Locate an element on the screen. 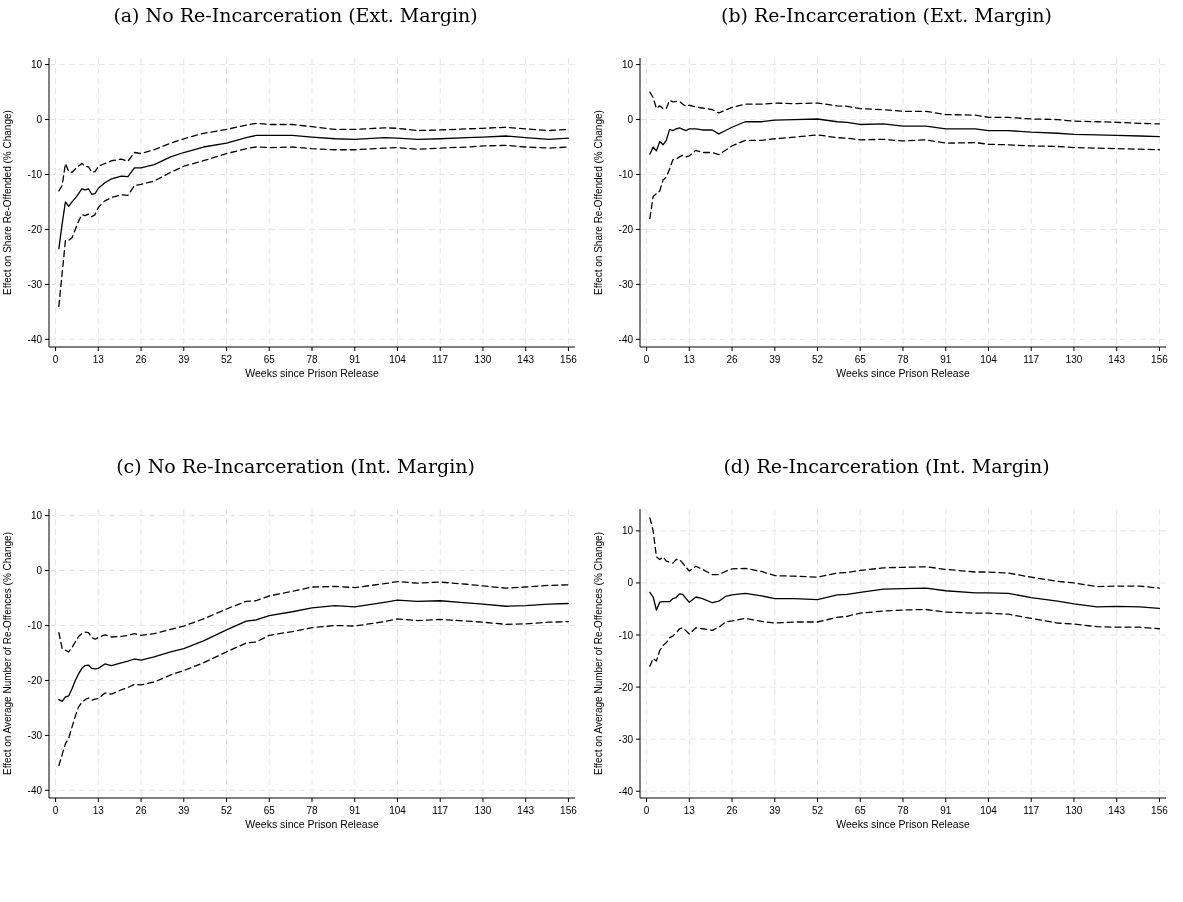  chart-title: (b) Re-Incarceration (Ext. Margin) is located at coordinates (886, 15).